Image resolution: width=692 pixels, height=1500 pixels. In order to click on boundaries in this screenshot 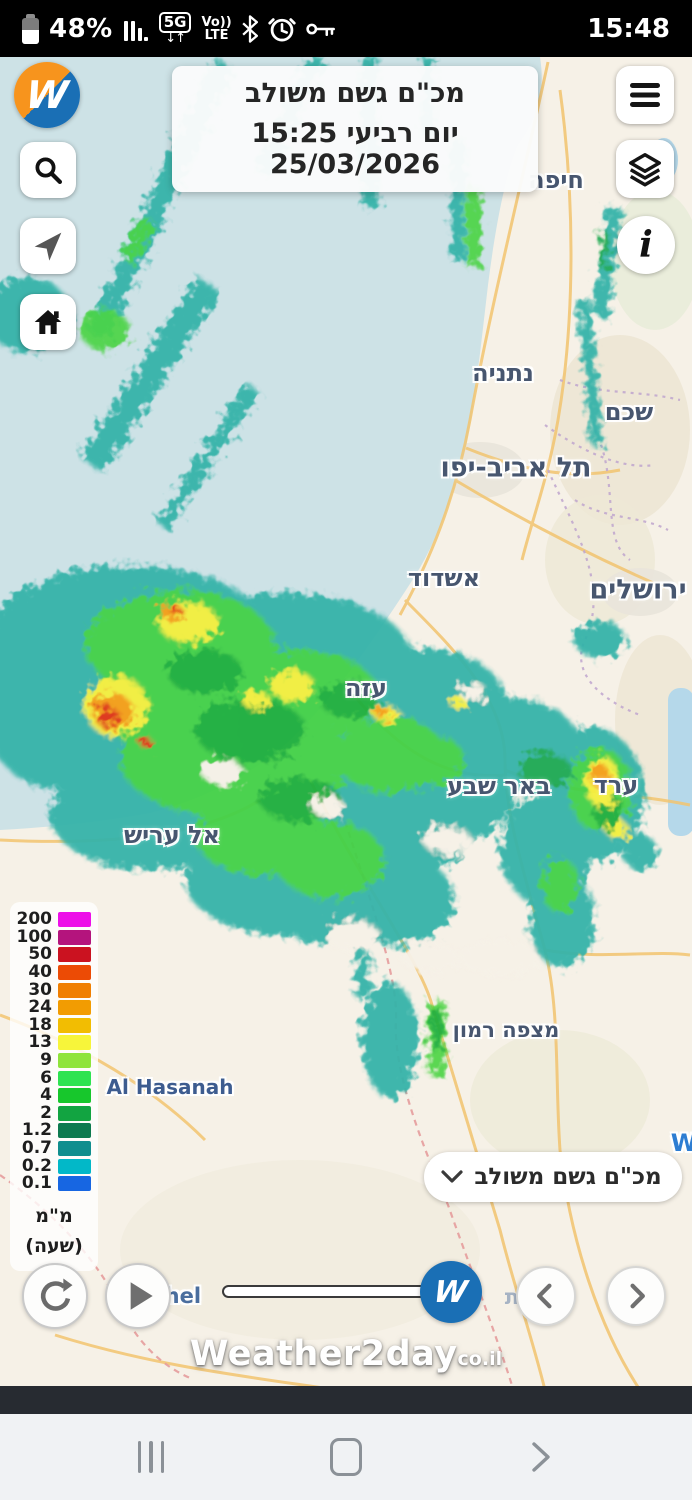, I will do `click(612, 547)`.